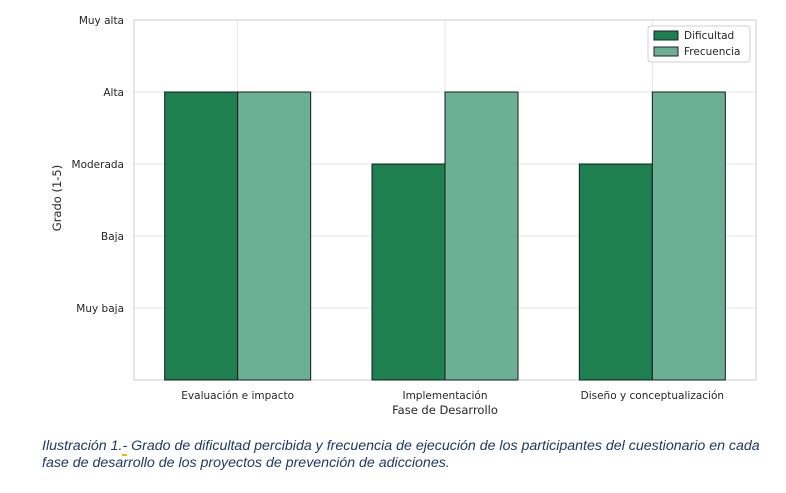  What do you see at coordinates (666, 51) in the screenshot?
I see `legend-swatch-frecuencia` at bounding box center [666, 51].